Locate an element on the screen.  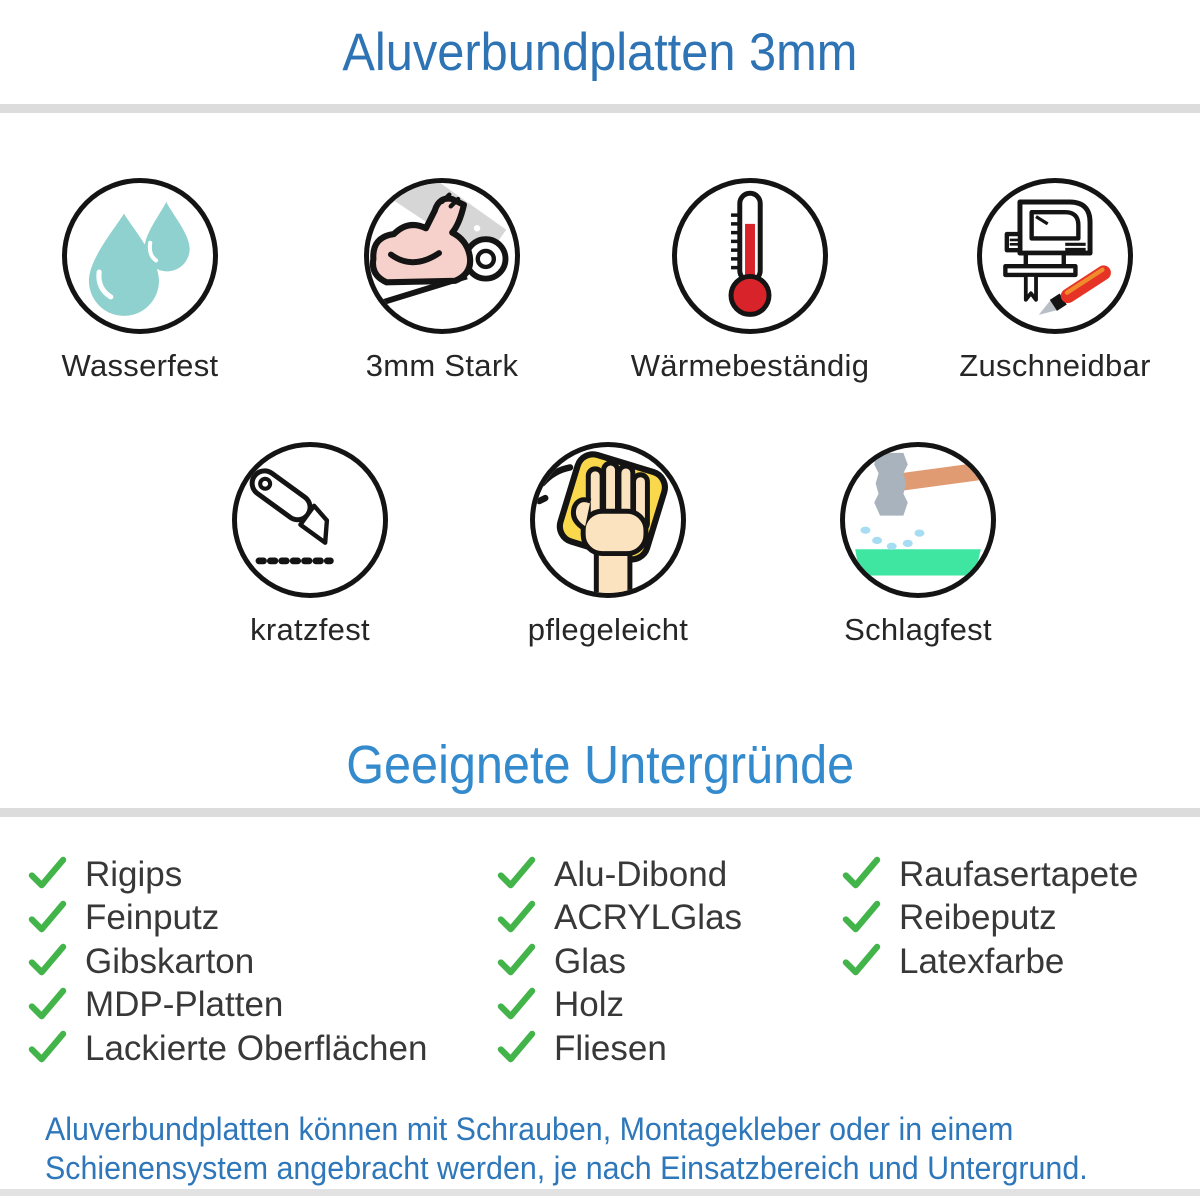
list-item: Lackierte Oberflächen is located at coordinates (227, 1049).